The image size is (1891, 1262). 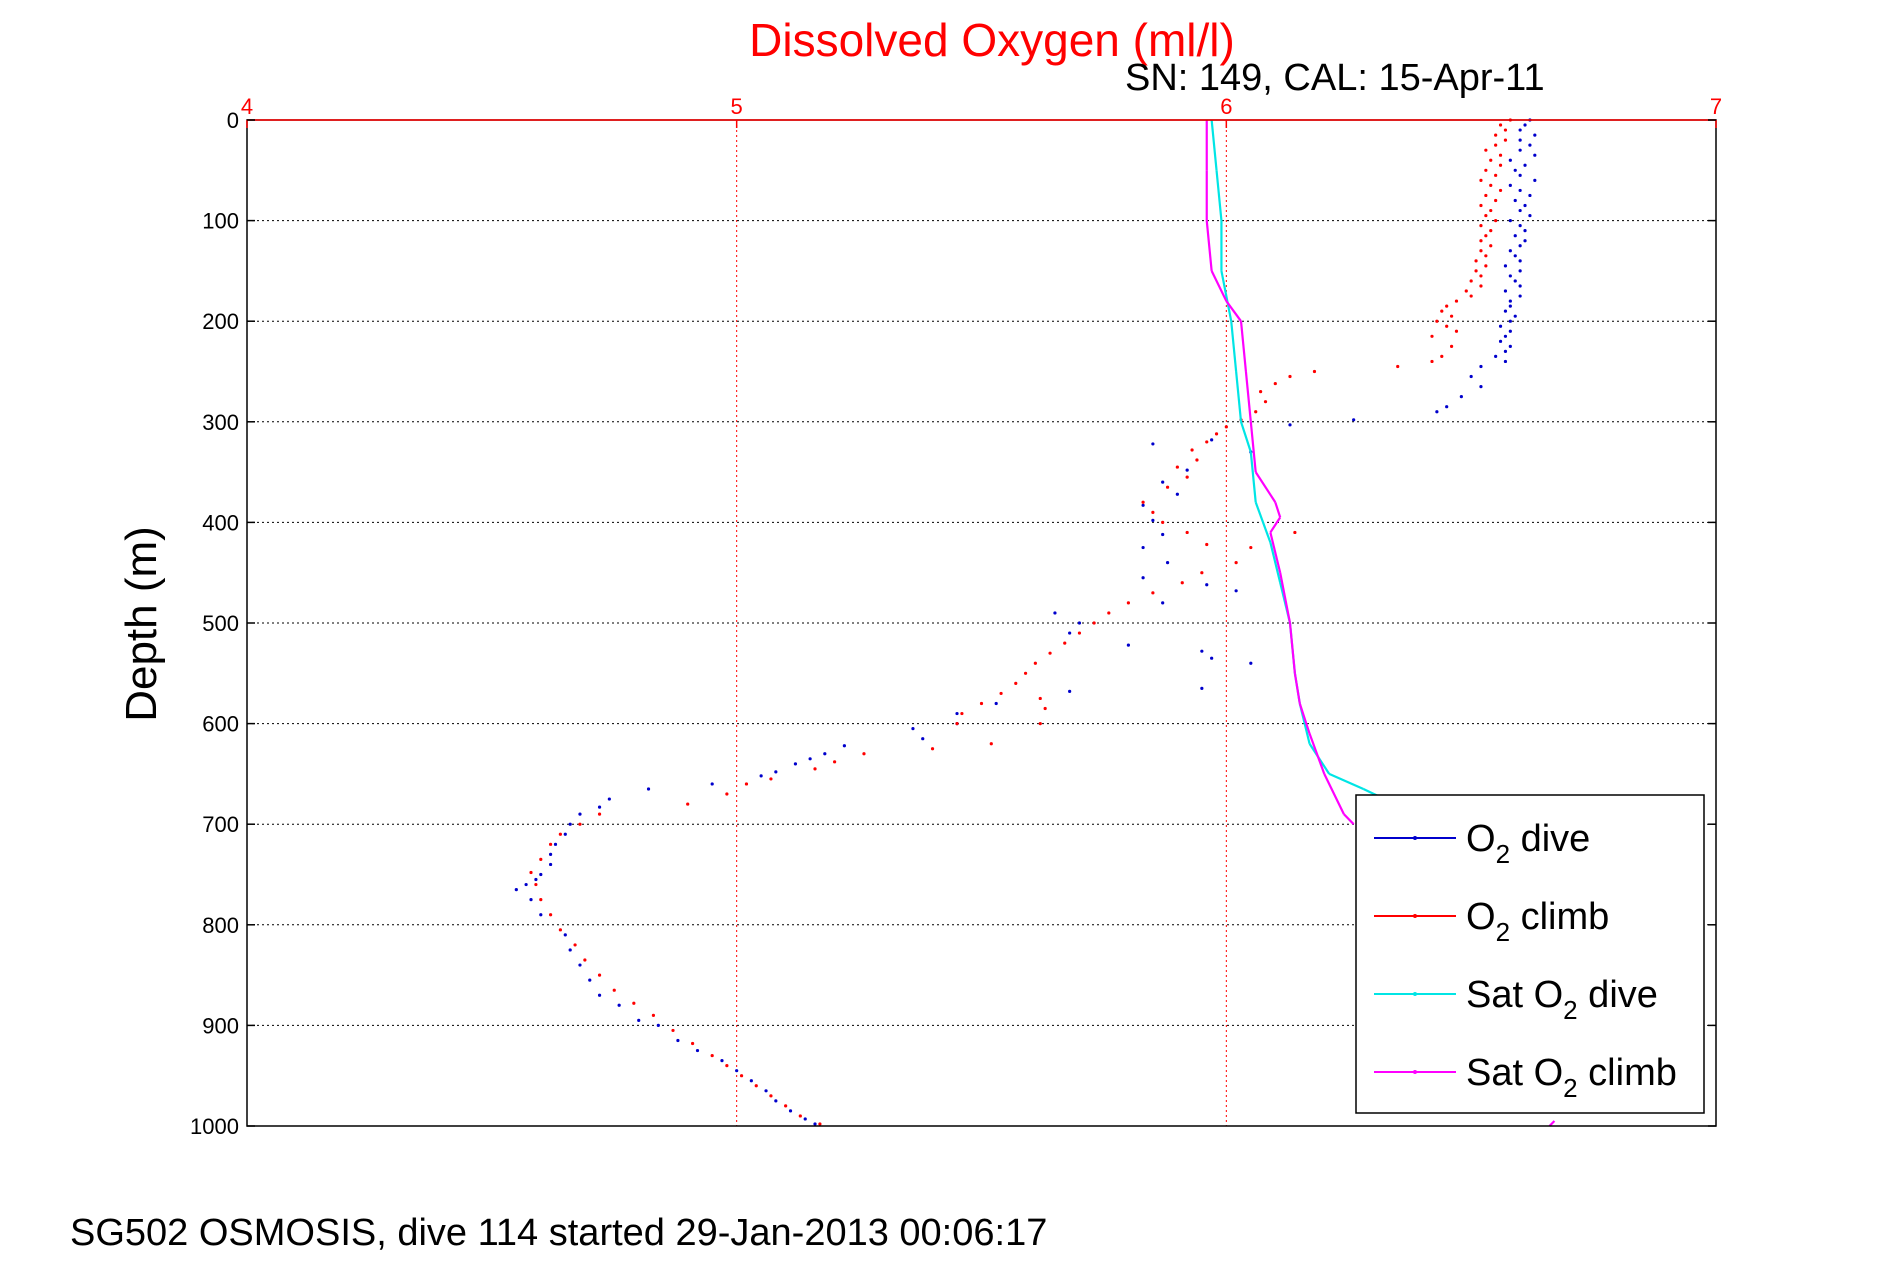 What do you see at coordinates (1380, 623) in the screenshot?
I see `series-sat_climb` at bounding box center [1380, 623].